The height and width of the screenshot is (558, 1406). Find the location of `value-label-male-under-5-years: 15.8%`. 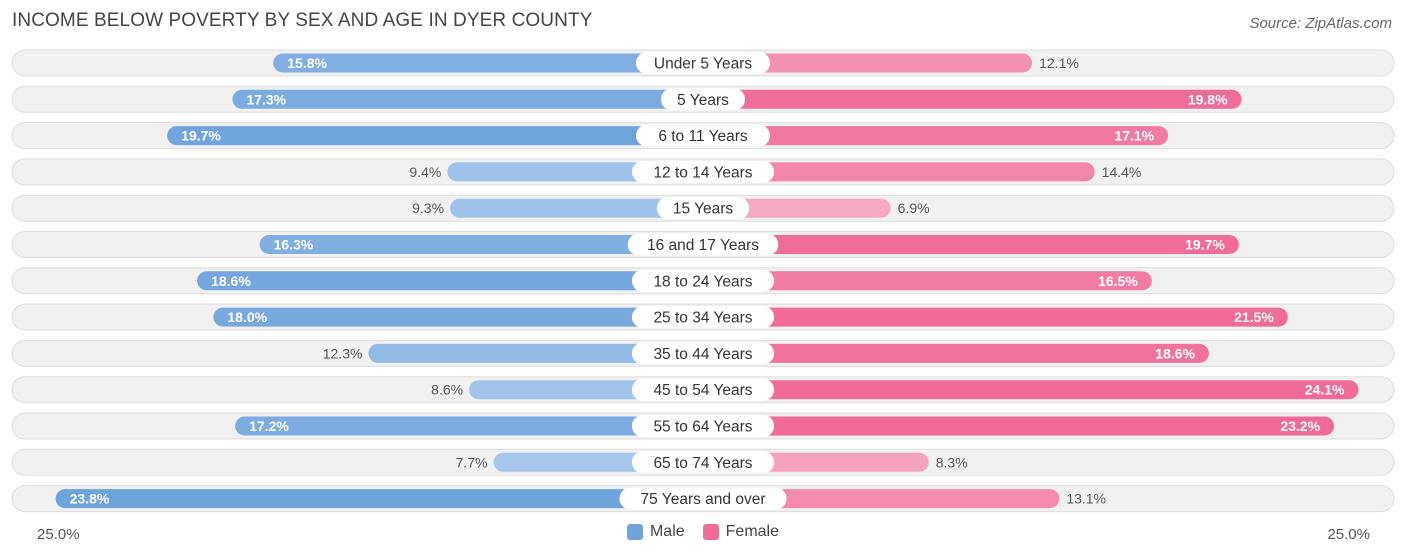

value-label-male-under-5-years: 15.8% is located at coordinates (307, 63).